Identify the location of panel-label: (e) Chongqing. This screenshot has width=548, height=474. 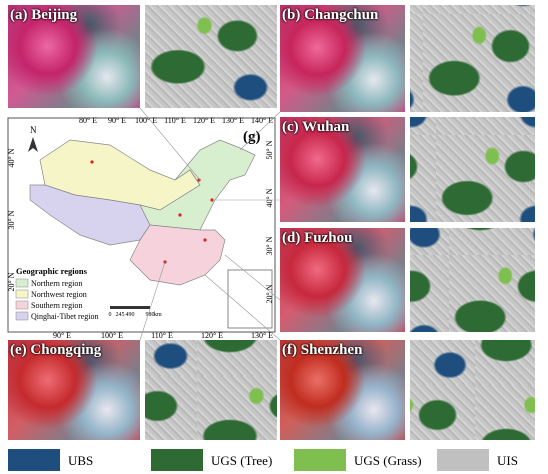
(56, 350).